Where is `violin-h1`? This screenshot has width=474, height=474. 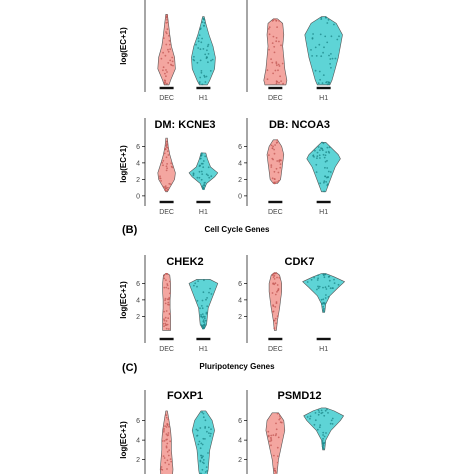
violin-h1 is located at coordinates (203, 51).